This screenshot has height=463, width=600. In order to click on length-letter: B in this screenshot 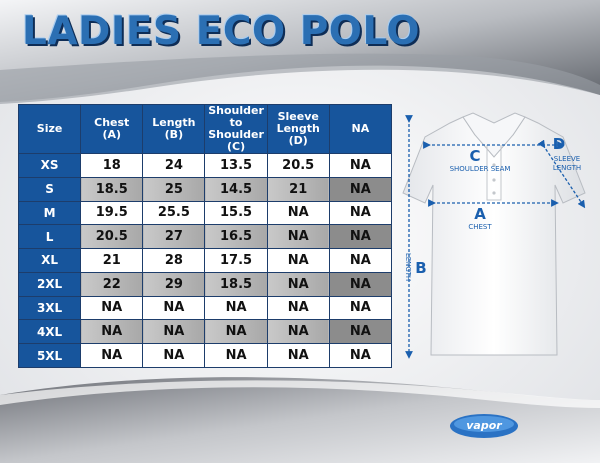, I will do `click(420, 268)`.